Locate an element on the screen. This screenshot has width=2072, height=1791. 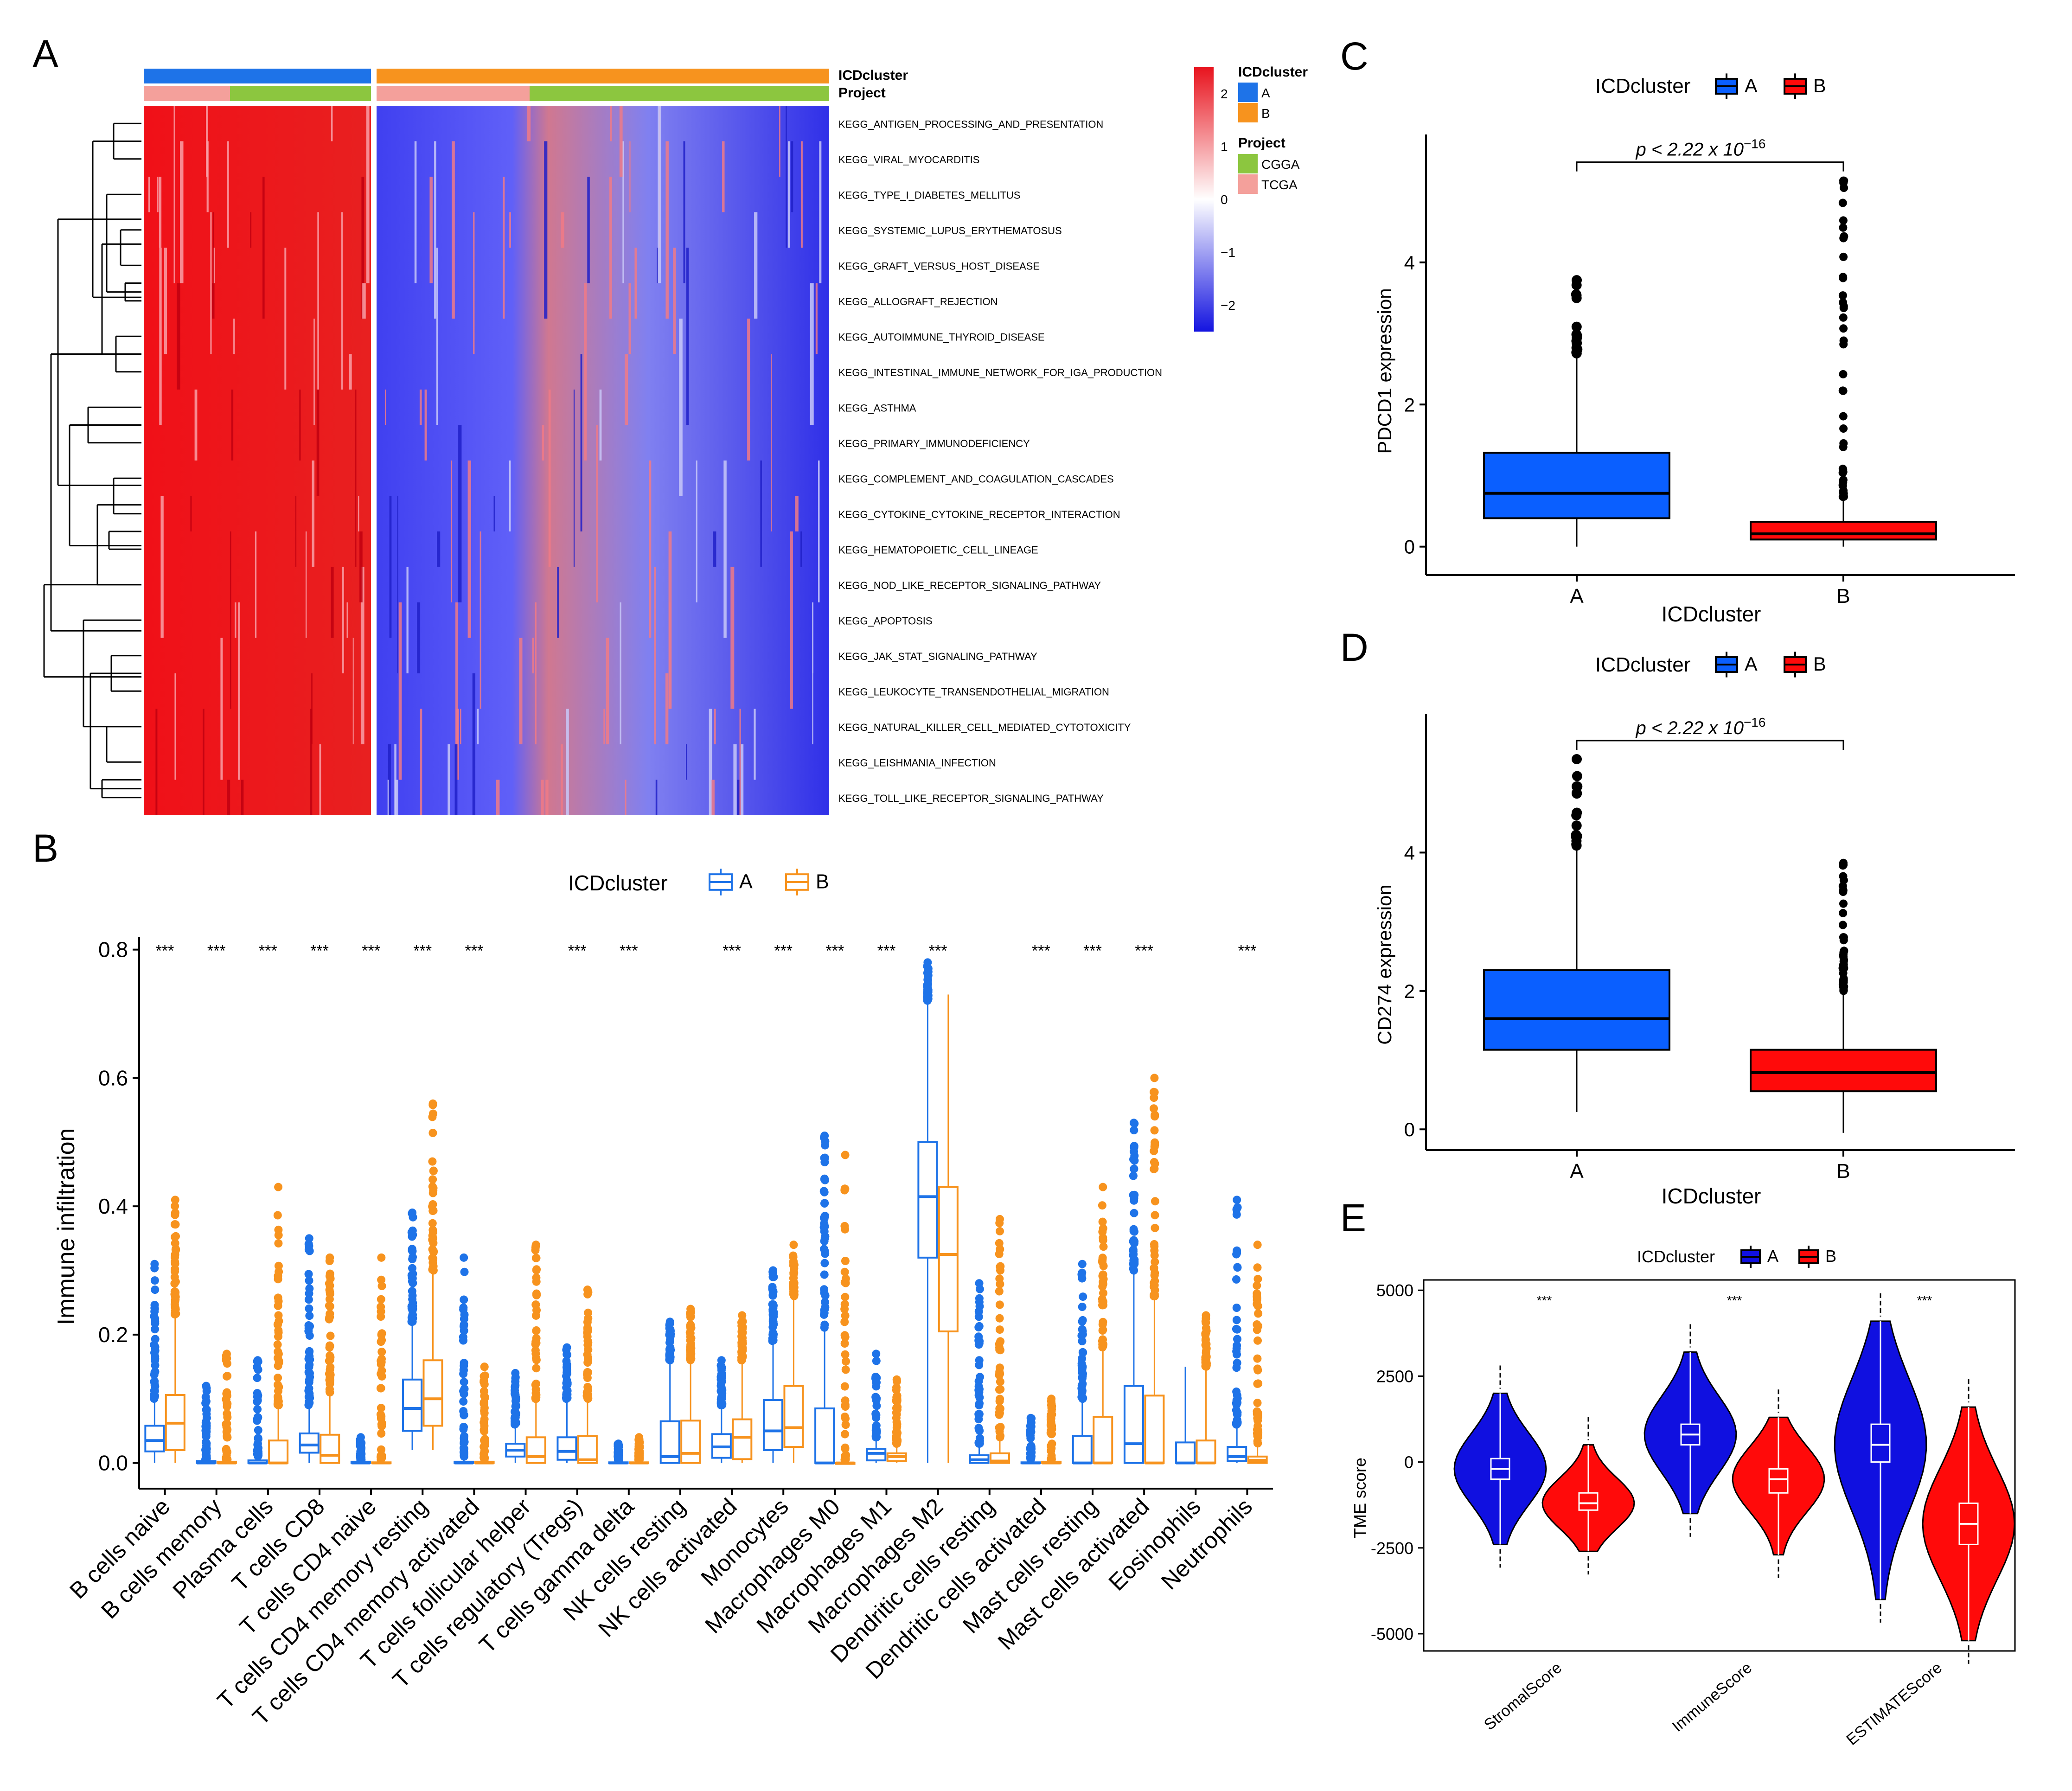
y-tick-label-C: 4 is located at coordinates (1409, 263).